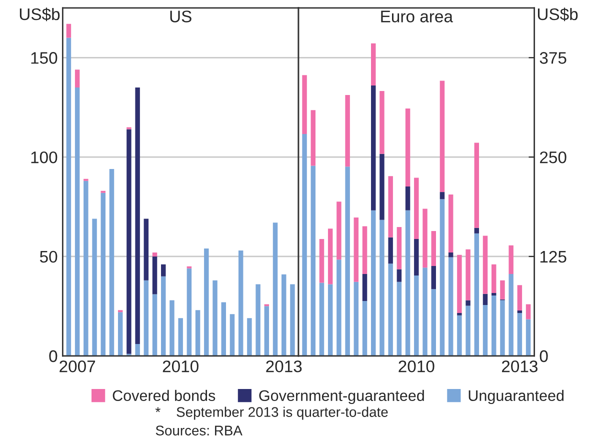 The height and width of the screenshot is (441, 597). I want to click on y-tick-label: 375, so click(553, 58).